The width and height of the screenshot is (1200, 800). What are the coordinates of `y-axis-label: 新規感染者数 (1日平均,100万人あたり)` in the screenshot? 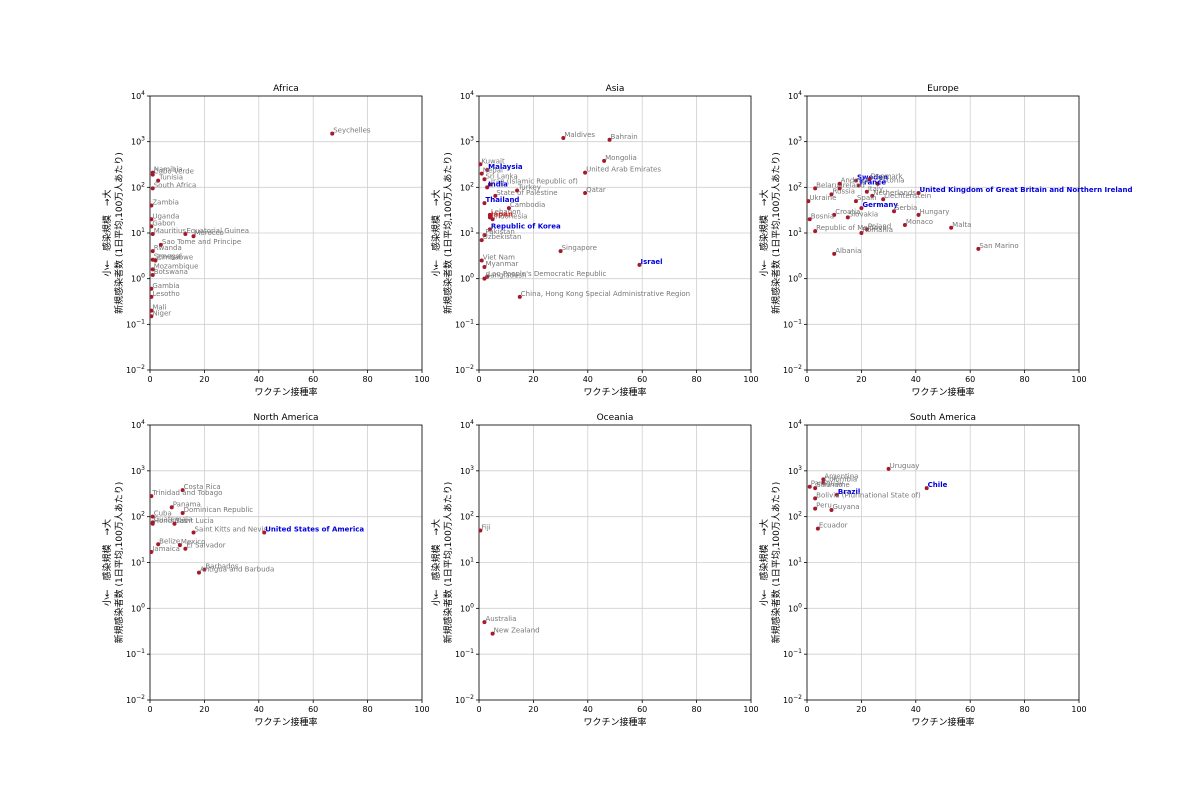 It's located at (776, 563).